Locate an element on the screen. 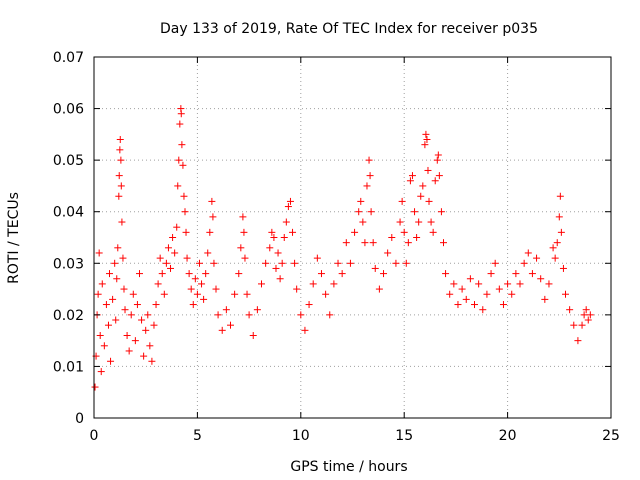 The width and height of the screenshot is (640, 480). y-axis-label: ROTI / TECUs is located at coordinates (14, 238).